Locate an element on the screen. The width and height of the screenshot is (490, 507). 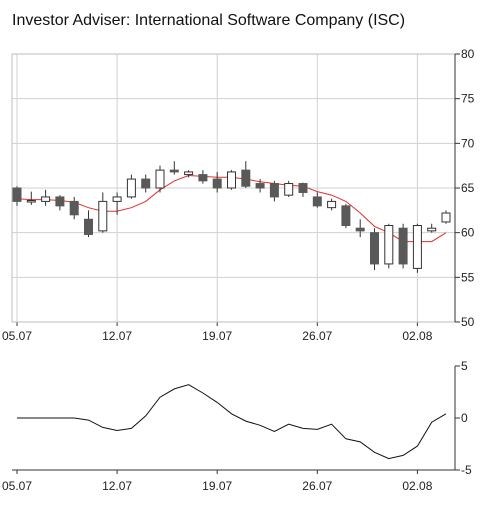
y-tick-label: 55 is located at coordinates (468, 277).